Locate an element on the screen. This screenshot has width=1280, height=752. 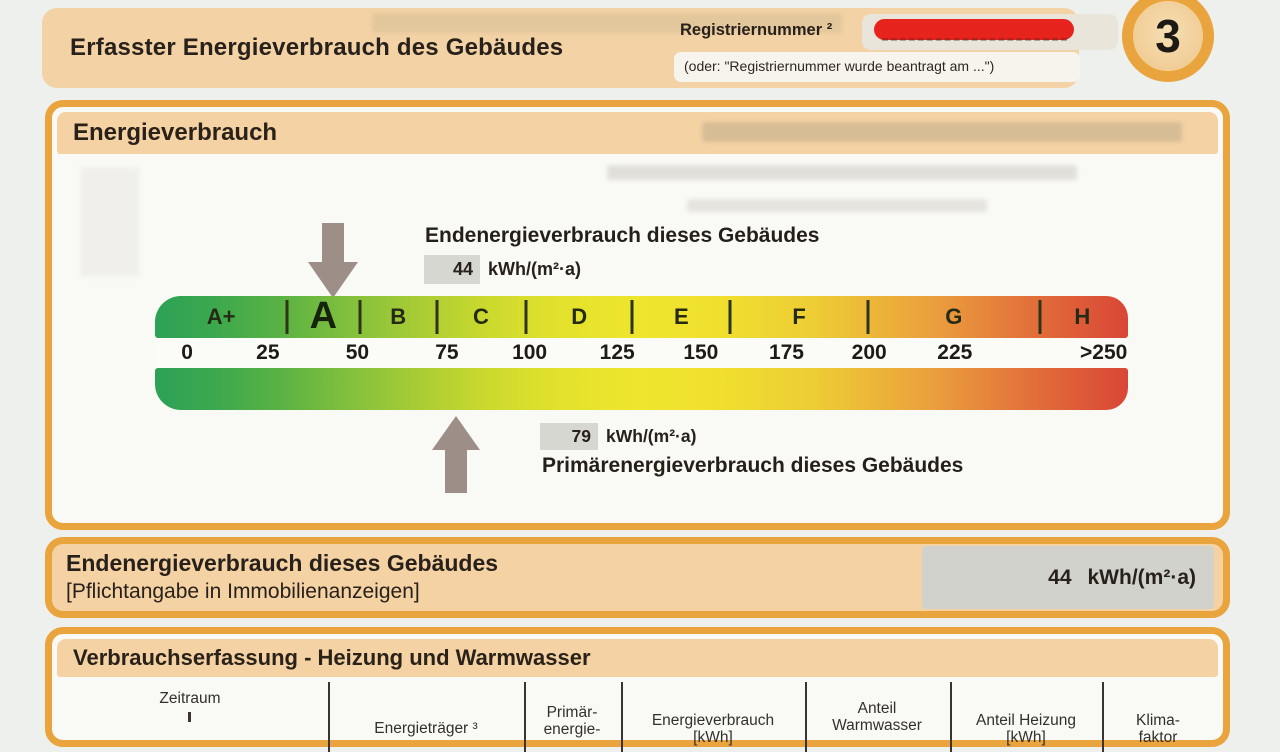
class-h: H is located at coordinates (1082, 316).